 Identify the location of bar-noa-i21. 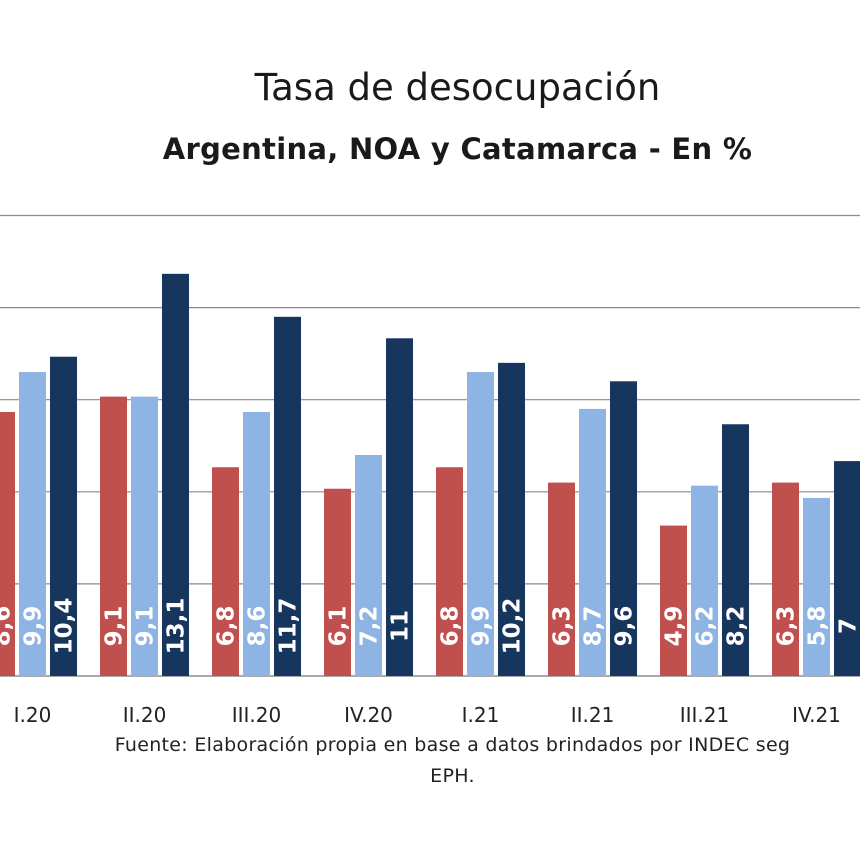
(480, 524).